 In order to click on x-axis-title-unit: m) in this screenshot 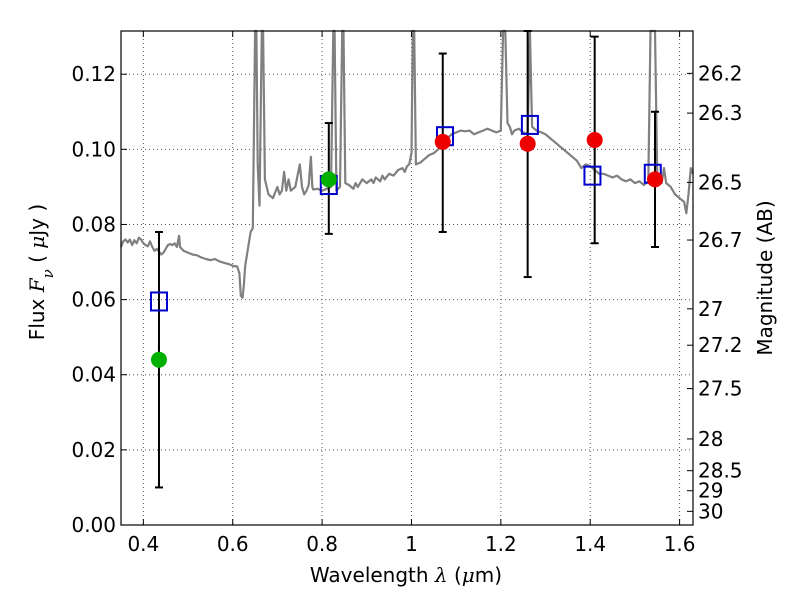, I will do `click(488, 575)`.